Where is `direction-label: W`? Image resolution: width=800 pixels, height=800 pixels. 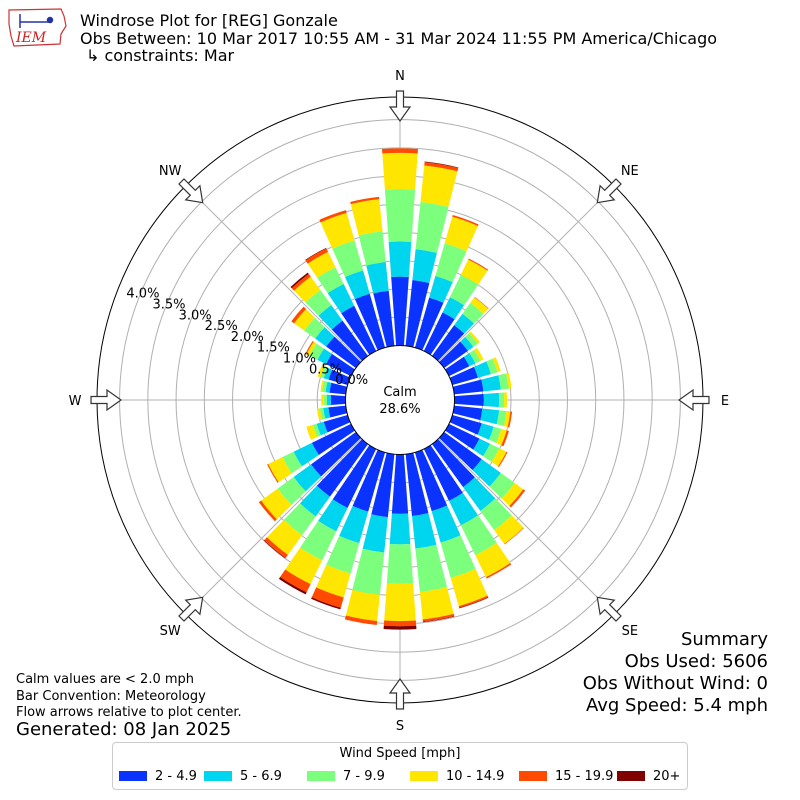 direction-label: W is located at coordinates (75, 401).